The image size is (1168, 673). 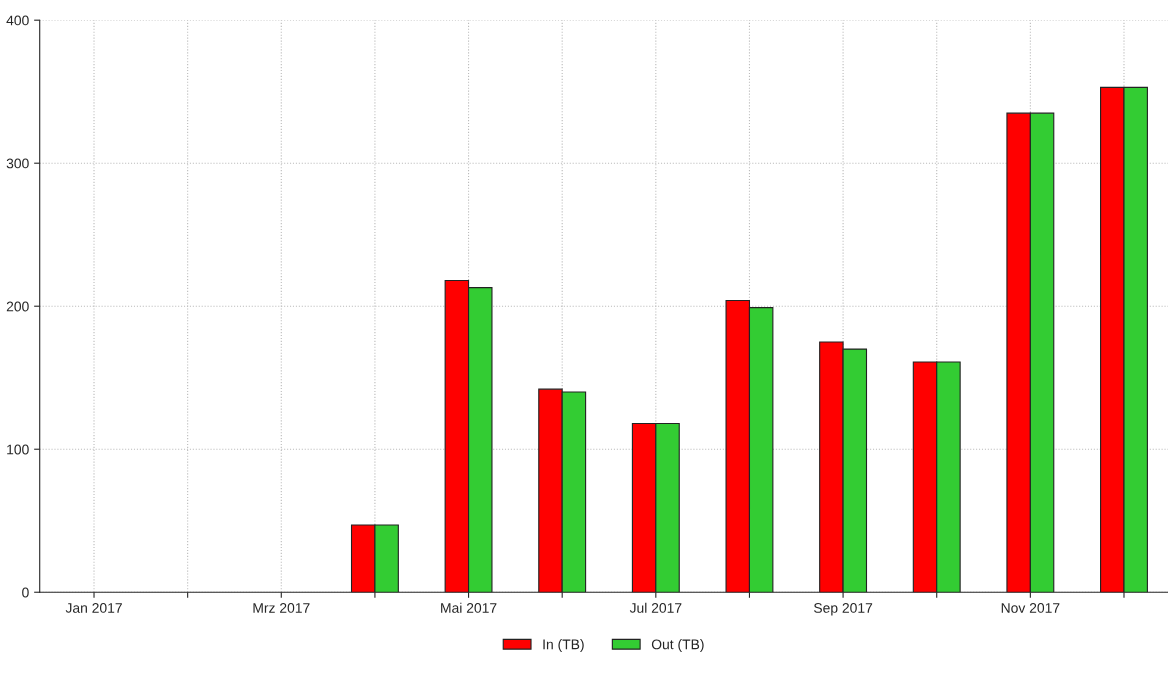 I want to click on x-tick-label: Jan 2017, so click(x=93, y=608).